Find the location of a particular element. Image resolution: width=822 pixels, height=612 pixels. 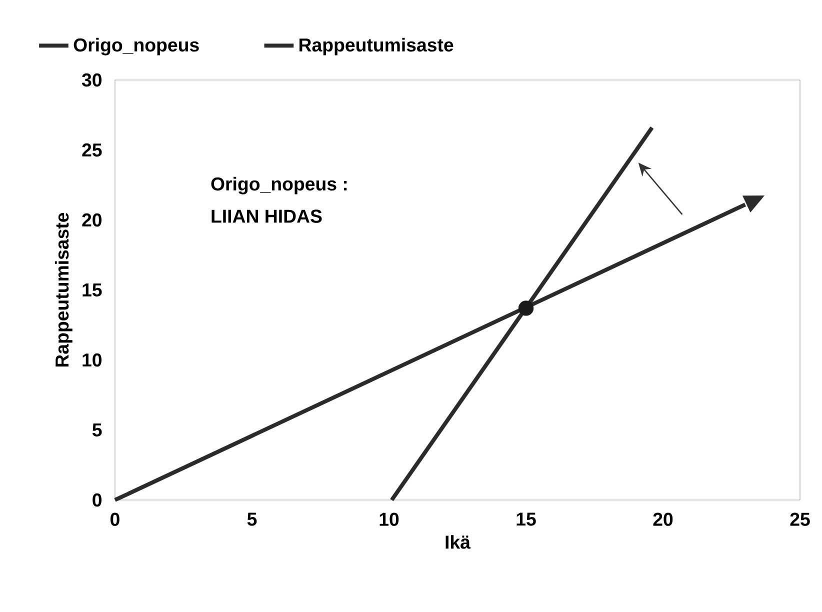

x-tick-label: 5 is located at coordinates (252, 519).